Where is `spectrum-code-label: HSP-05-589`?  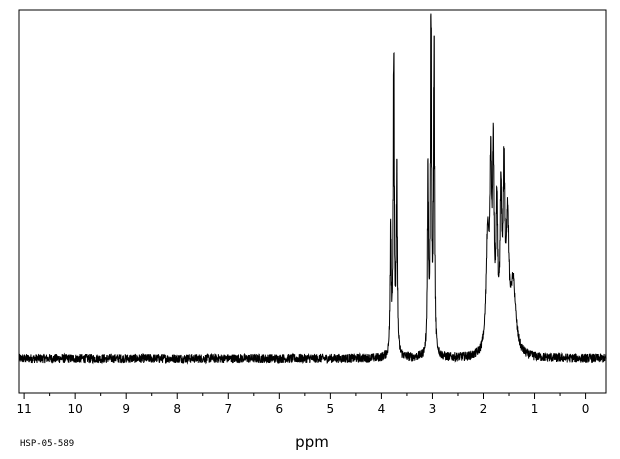
spectrum-code-label: HSP-05-589 is located at coordinates (47, 444).